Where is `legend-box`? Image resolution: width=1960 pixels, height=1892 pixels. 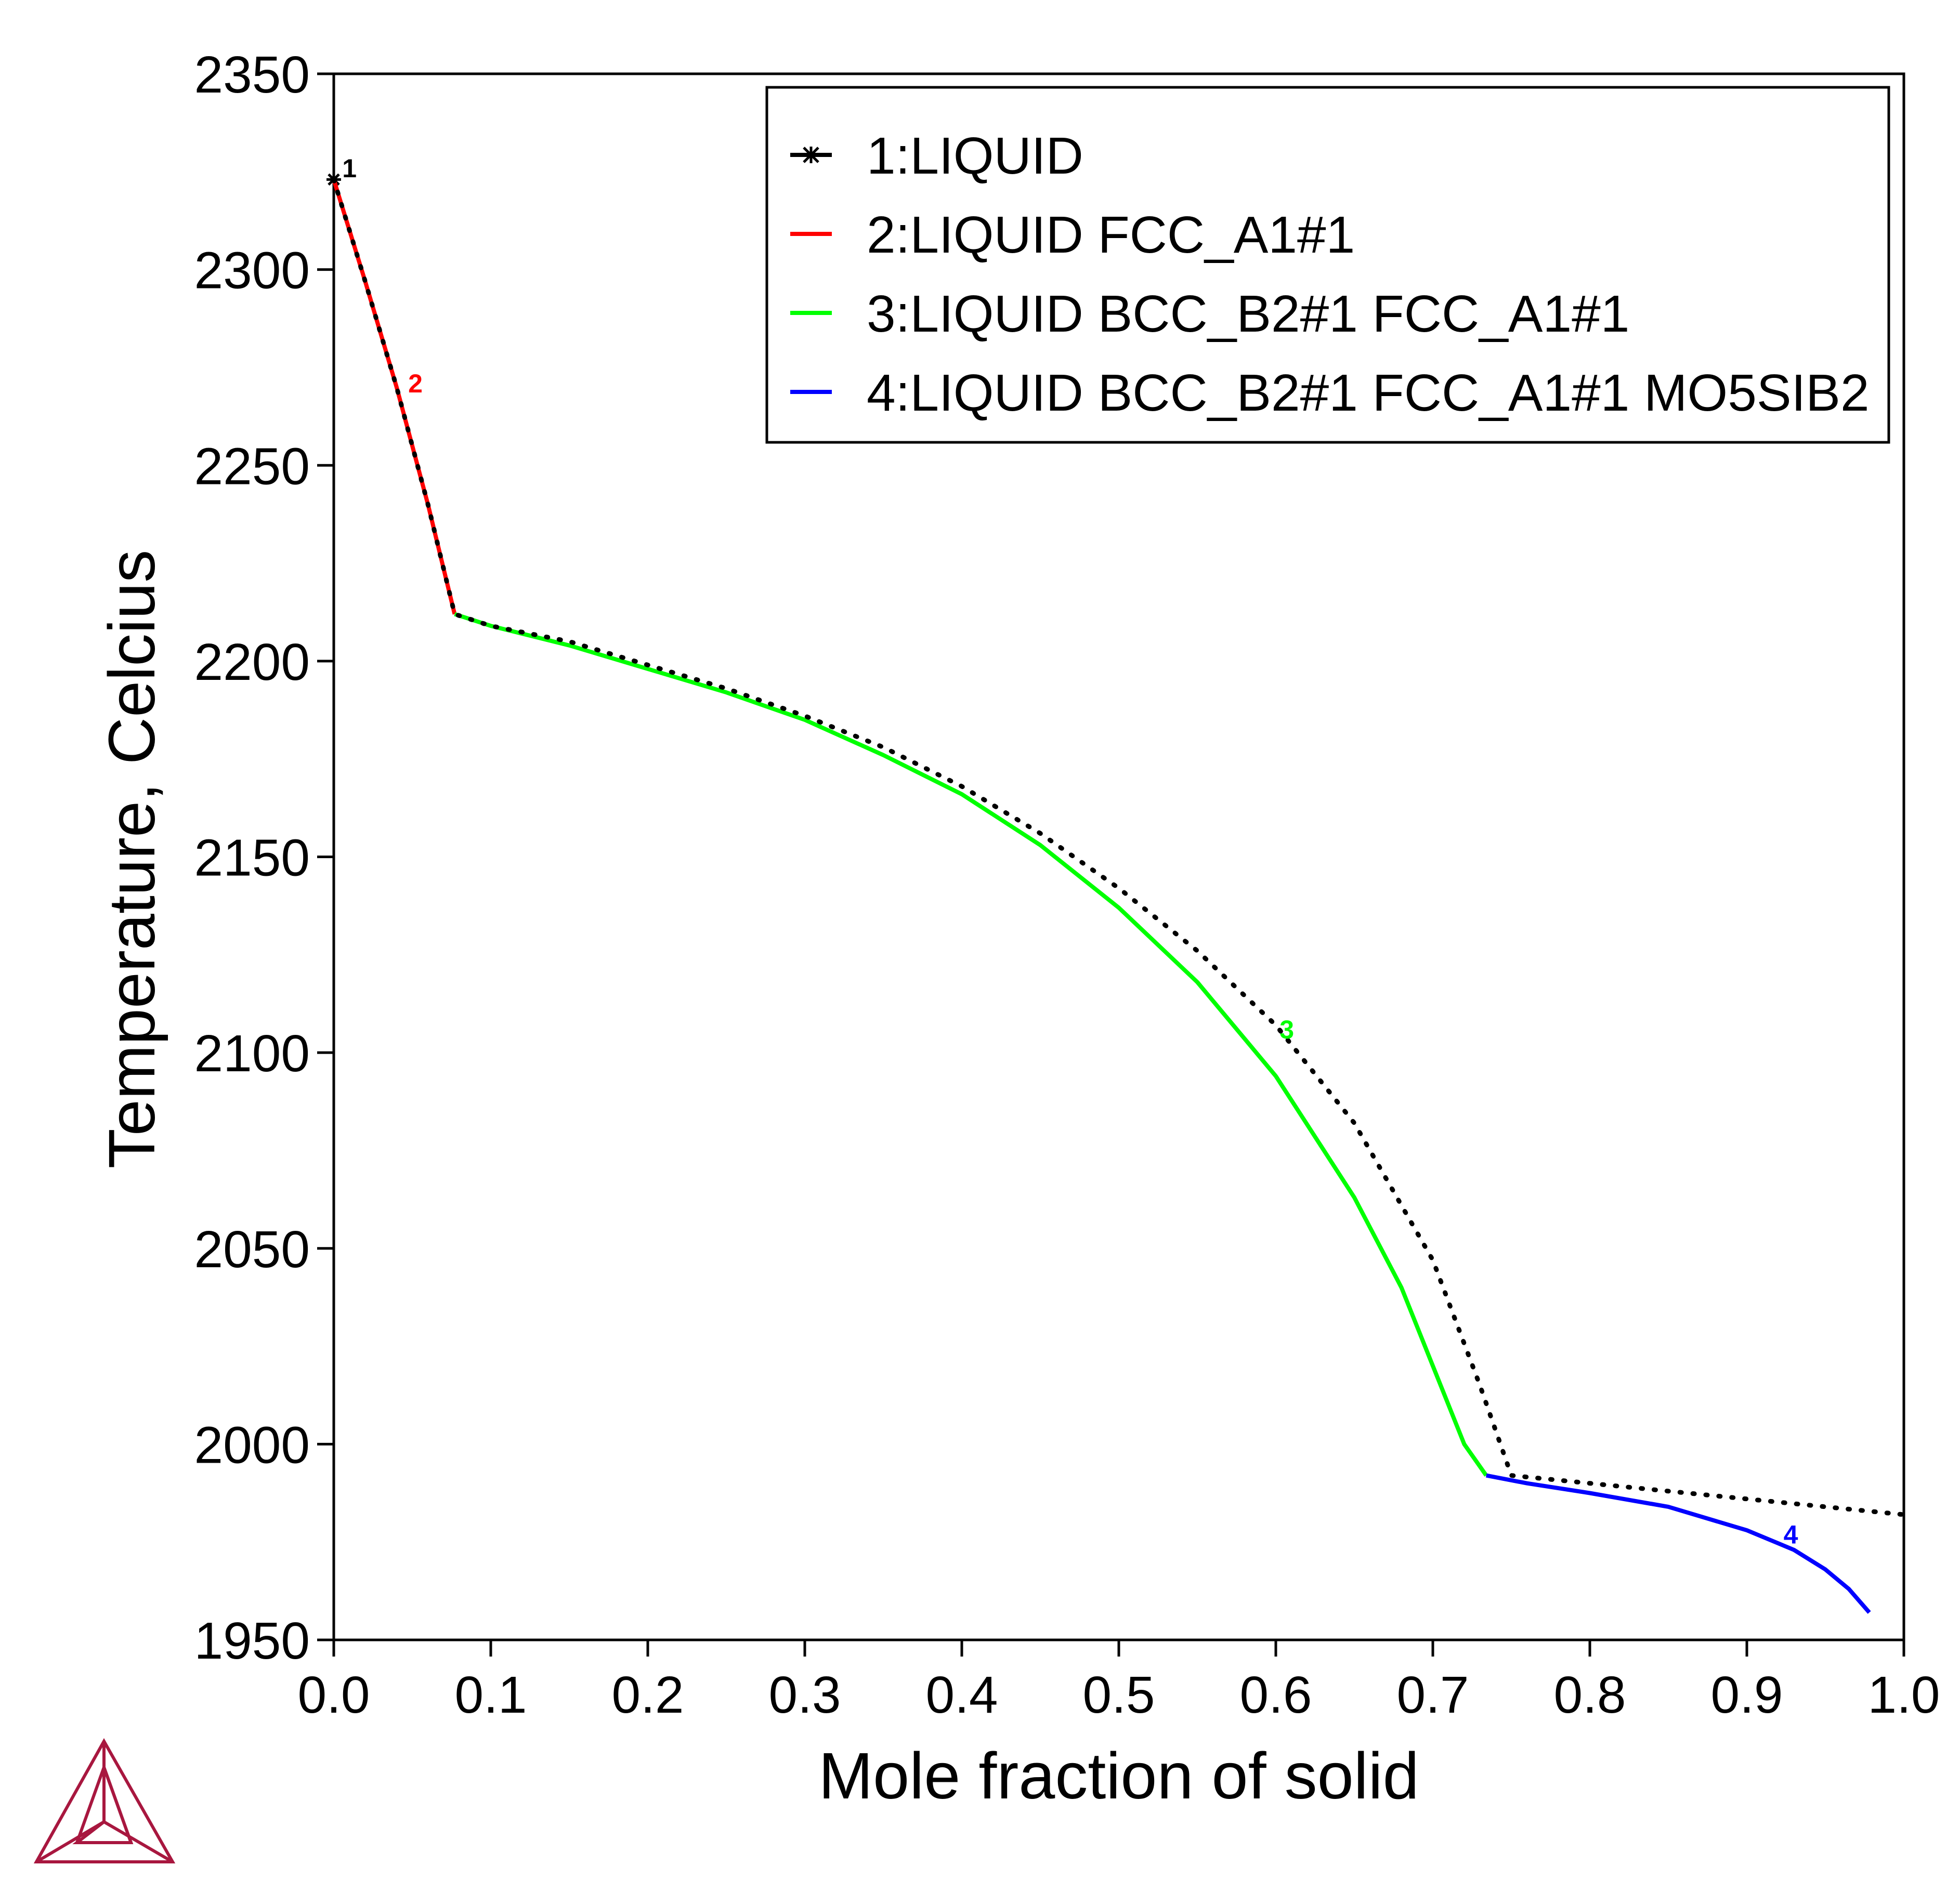
legend-box is located at coordinates (1327, 265).